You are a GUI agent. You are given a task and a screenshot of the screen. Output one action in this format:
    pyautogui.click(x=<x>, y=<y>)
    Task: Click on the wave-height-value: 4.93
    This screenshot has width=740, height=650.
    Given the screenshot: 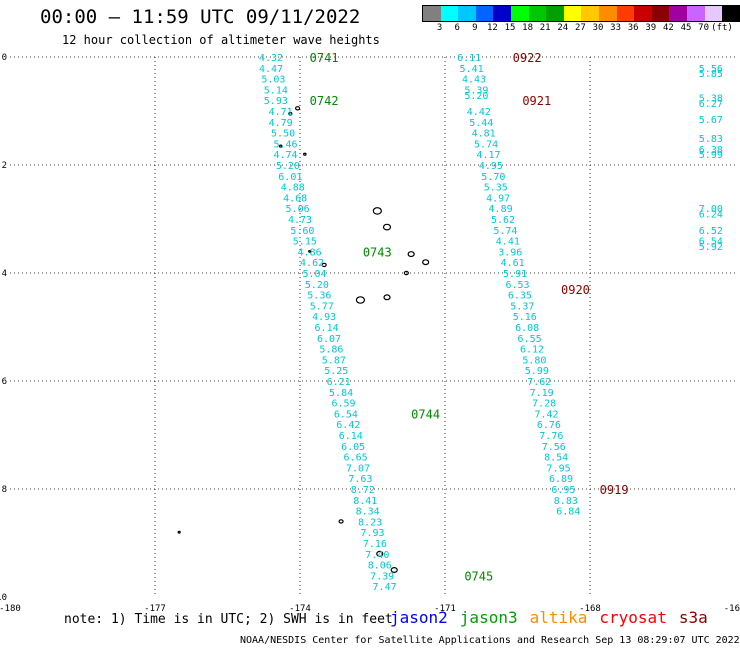 What is the action you would take?
    pyautogui.click(x=324, y=317)
    